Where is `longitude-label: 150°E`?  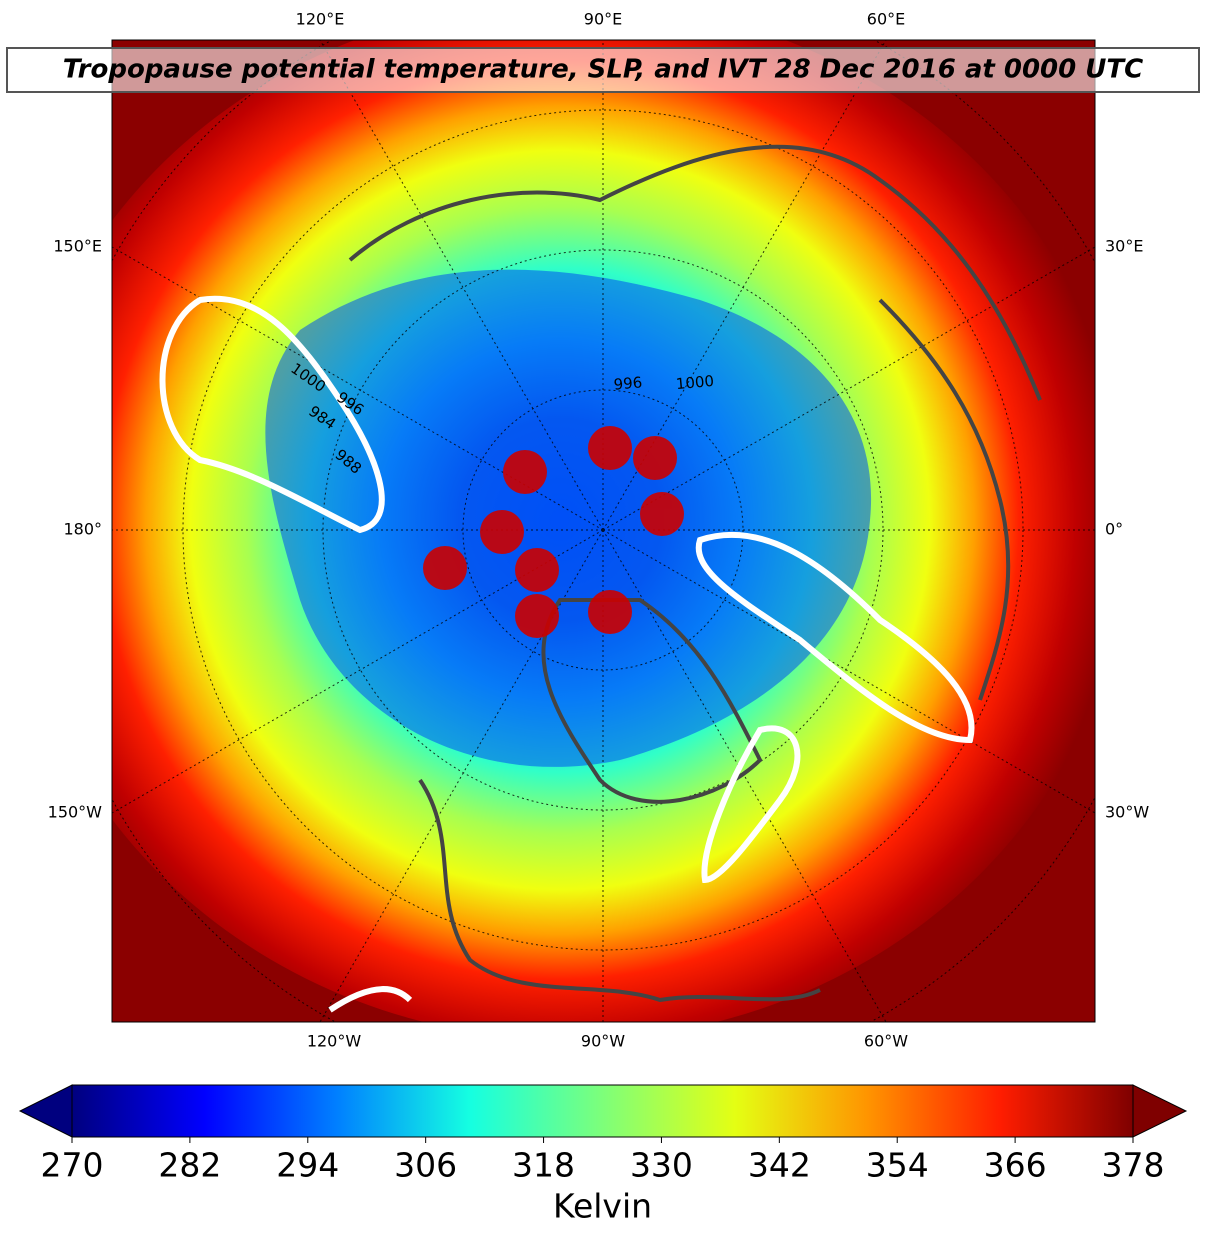 longitude-label: 150°E is located at coordinates (77, 246).